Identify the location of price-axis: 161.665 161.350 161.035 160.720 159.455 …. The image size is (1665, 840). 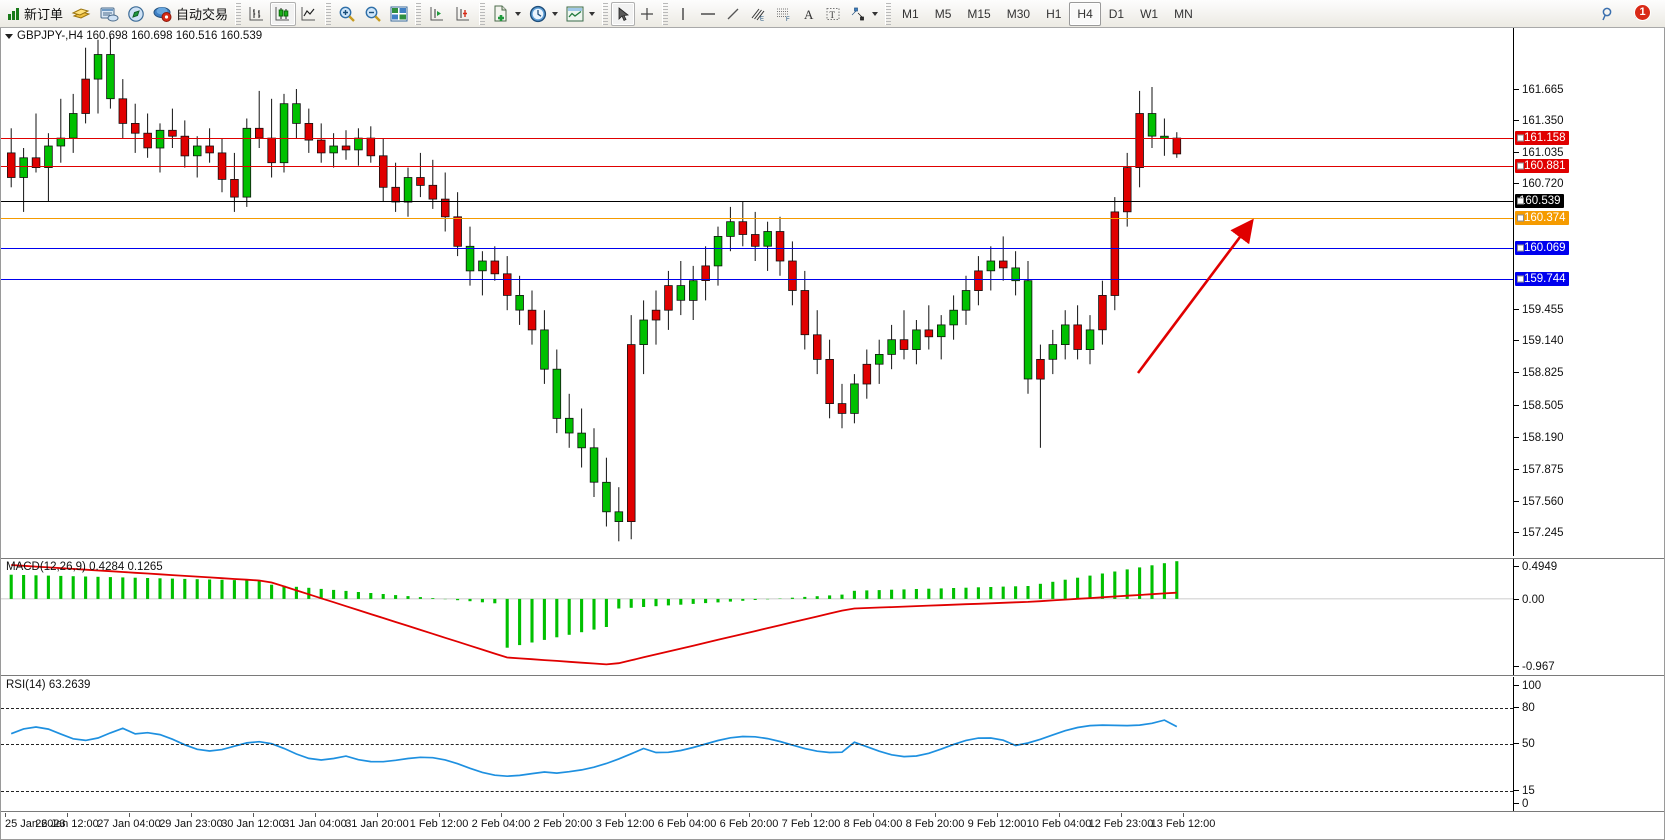
(1588, 292).